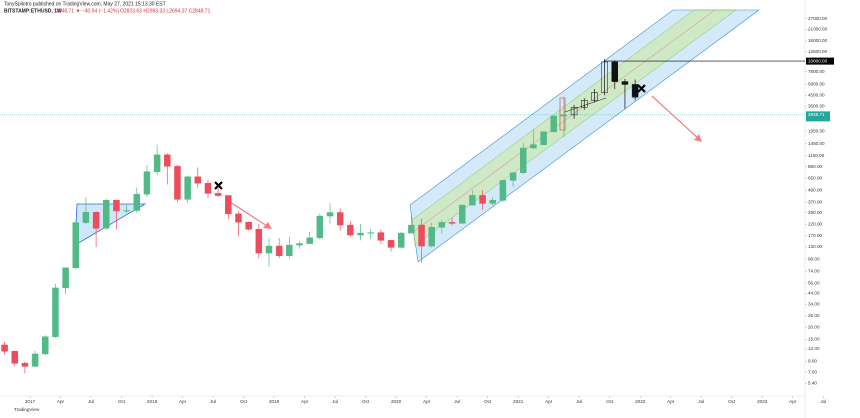 The height and width of the screenshot is (418, 860). What do you see at coordinates (814, 348) in the screenshot?
I see `y-tick-label: 12.00` at bounding box center [814, 348].